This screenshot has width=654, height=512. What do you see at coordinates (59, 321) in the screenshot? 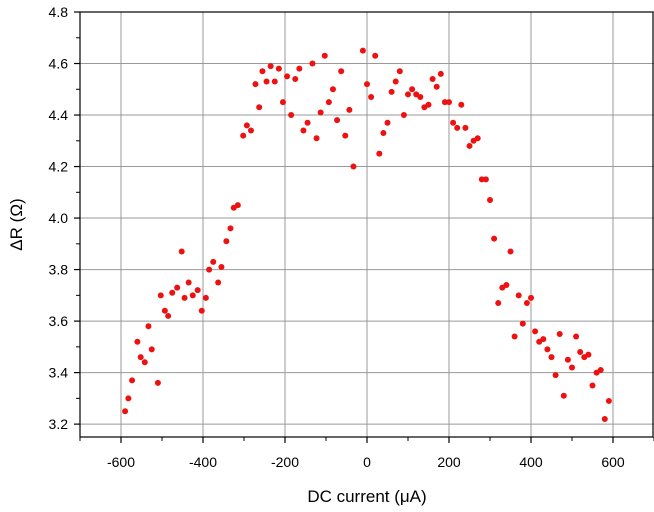
I see `y-tick-label: 3.6` at bounding box center [59, 321].